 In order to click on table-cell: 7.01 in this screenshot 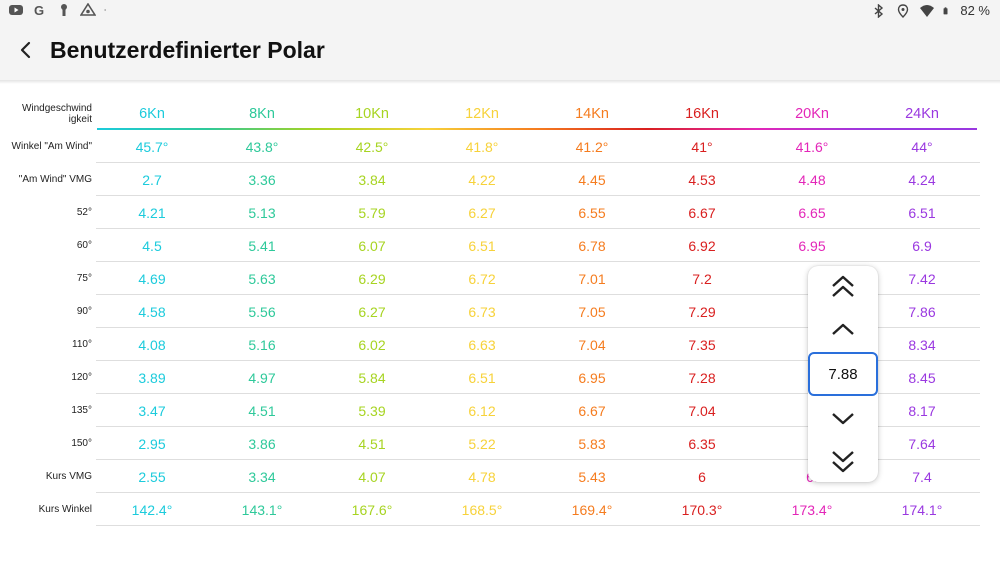, I will do `click(592, 278)`.